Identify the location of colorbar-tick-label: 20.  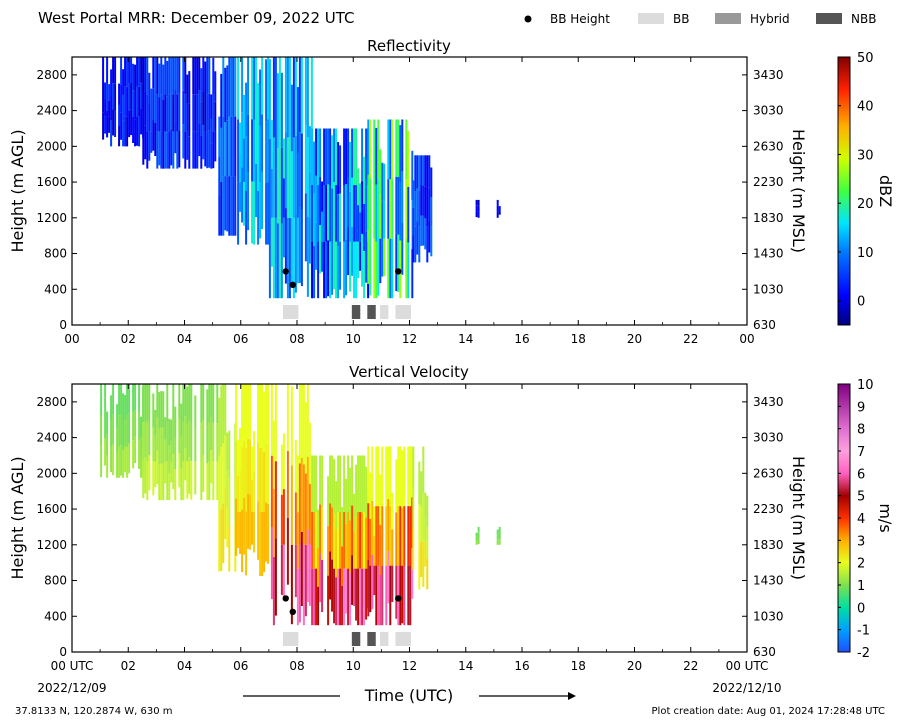
(865, 204).